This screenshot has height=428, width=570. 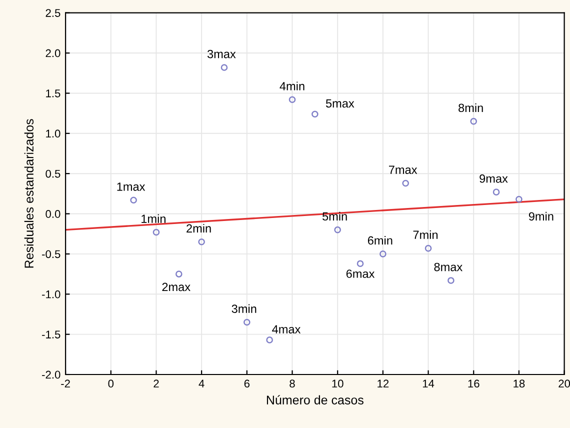 I want to click on x-tick-label: 12, so click(x=383, y=384).